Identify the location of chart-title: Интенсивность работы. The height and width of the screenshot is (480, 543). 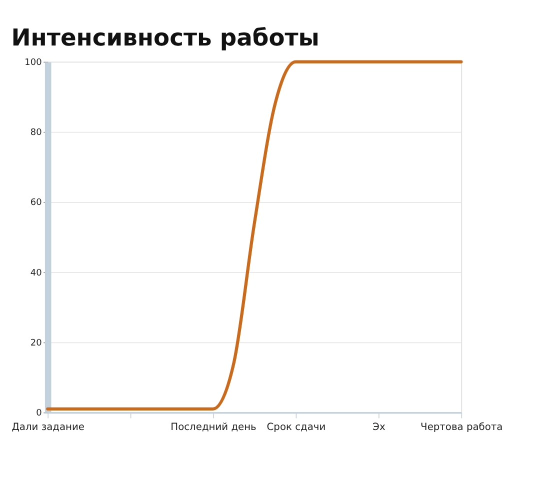
(165, 38).